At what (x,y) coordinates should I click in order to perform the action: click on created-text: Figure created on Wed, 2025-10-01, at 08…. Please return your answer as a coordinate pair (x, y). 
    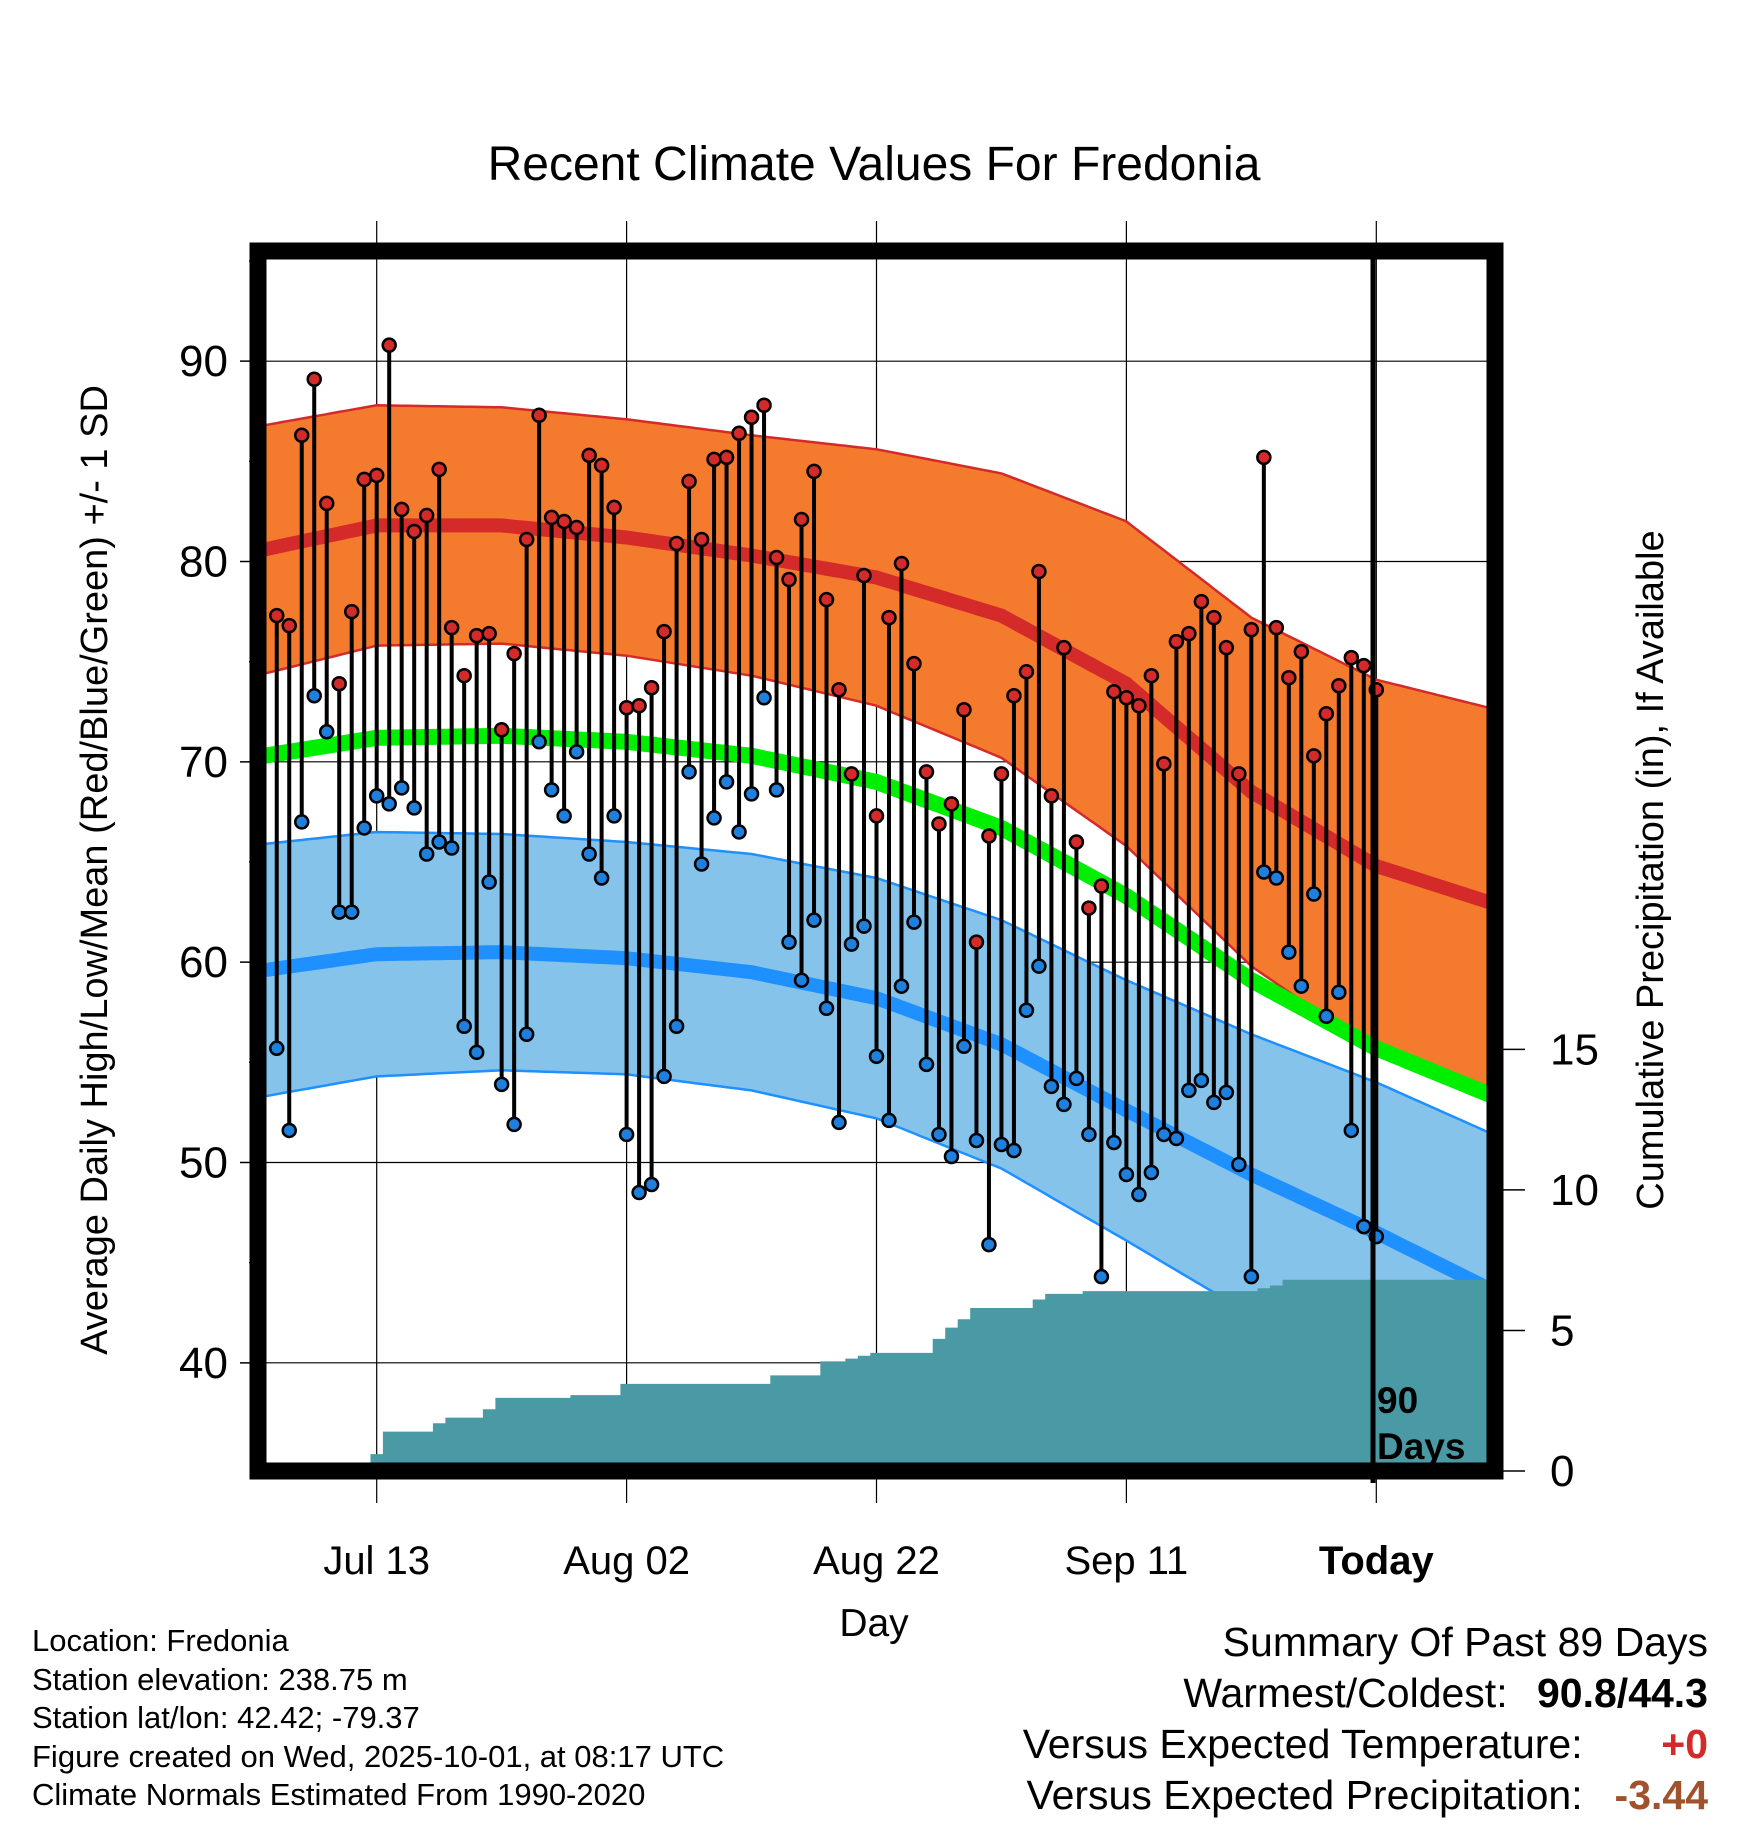
    Looking at the image, I should click on (378, 1756).